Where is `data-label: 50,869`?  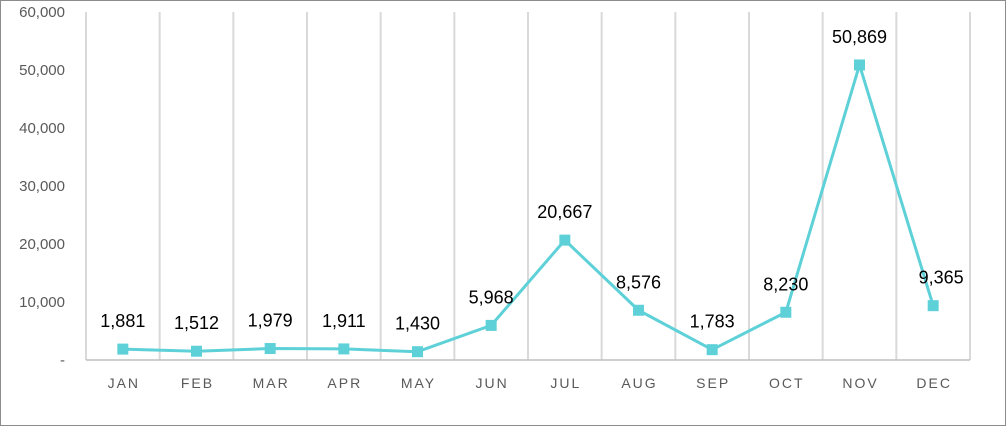
data-label: 50,869 is located at coordinates (859, 37).